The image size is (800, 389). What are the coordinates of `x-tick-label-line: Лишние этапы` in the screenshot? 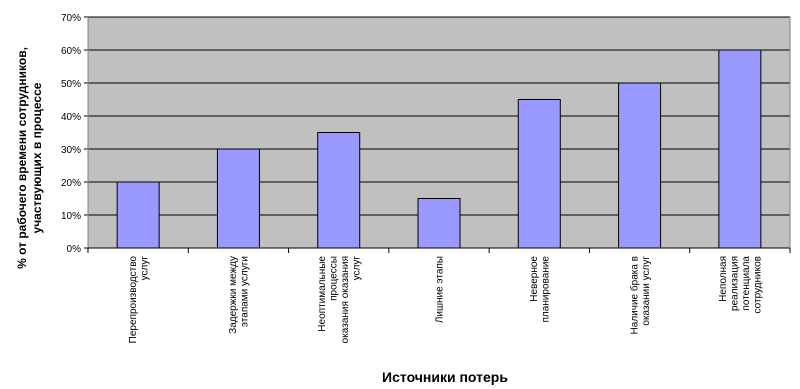 It's located at (440, 289).